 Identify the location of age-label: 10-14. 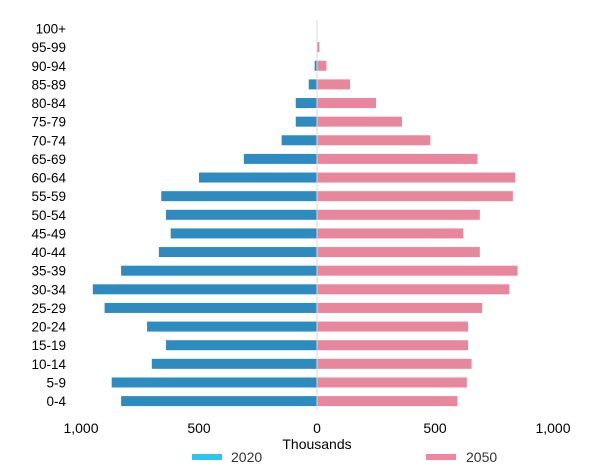
(48, 364).